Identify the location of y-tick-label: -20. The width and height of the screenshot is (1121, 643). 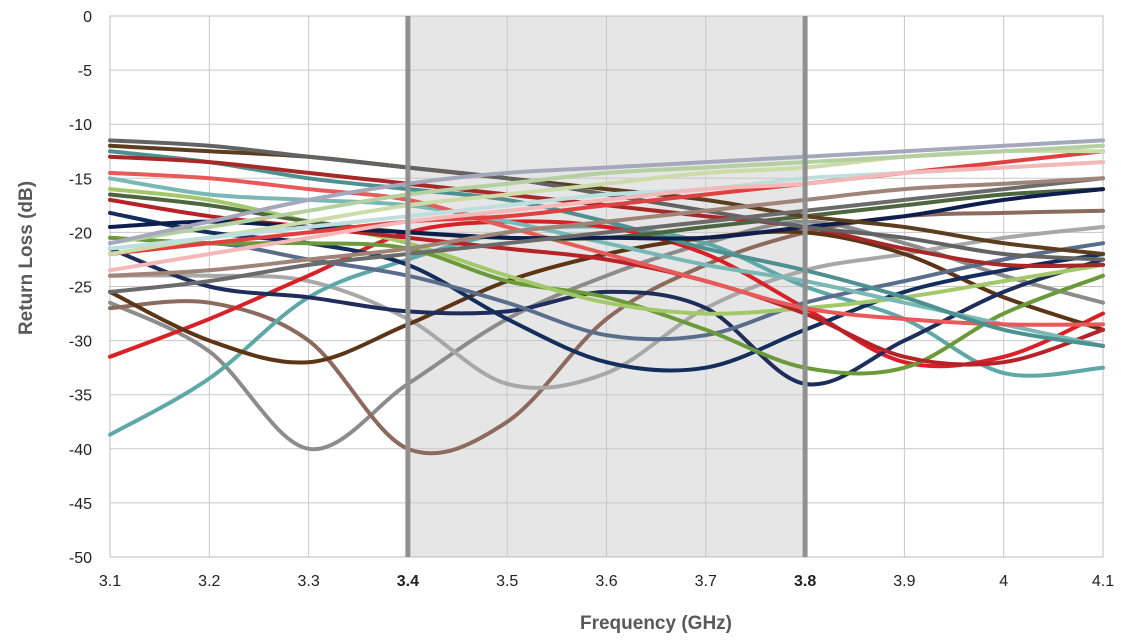
(80, 233).